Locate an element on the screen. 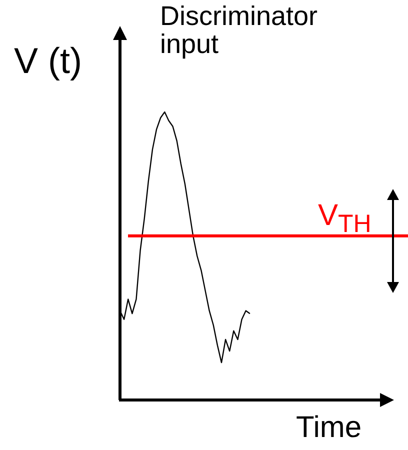 This screenshot has height=450, width=408. y-axis-title: V (t) is located at coordinates (48, 60).